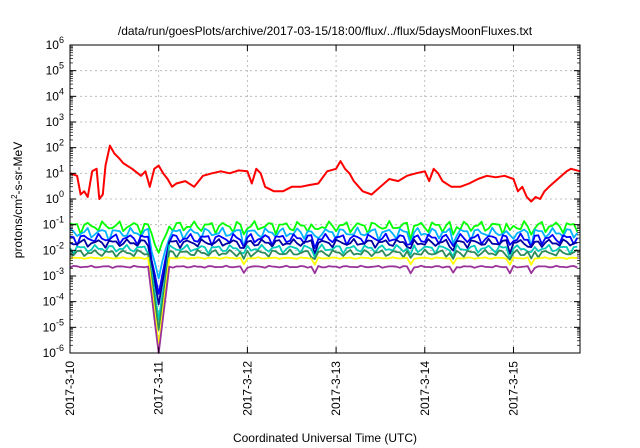 The image size is (640, 448). Describe the element at coordinates (53, 248) in the screenshot. I see `y-tick-label: 10⁻²` at that location.